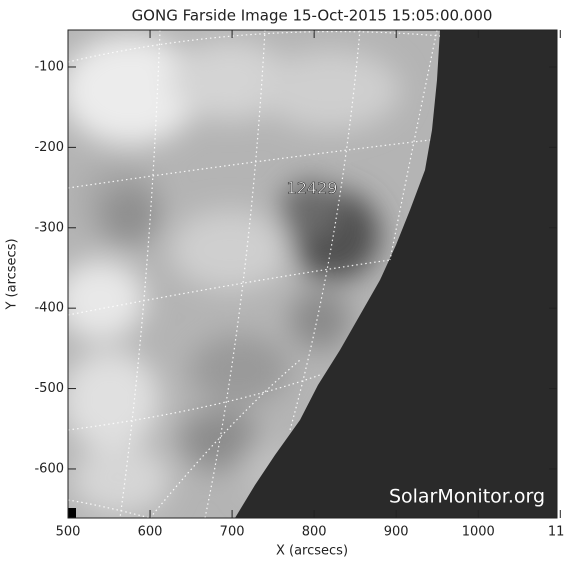  Describe the element at coordinates (12, 274) in the screenshot. I see `y-axis-label: Y (arcsecs)` at that location.